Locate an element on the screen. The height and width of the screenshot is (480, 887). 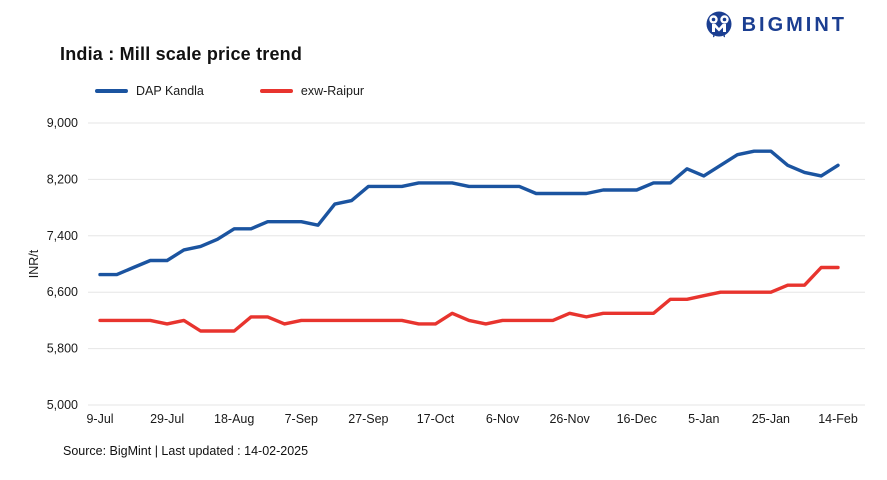
y-tick-label: 5,800 is located at coordinates (62, 349).